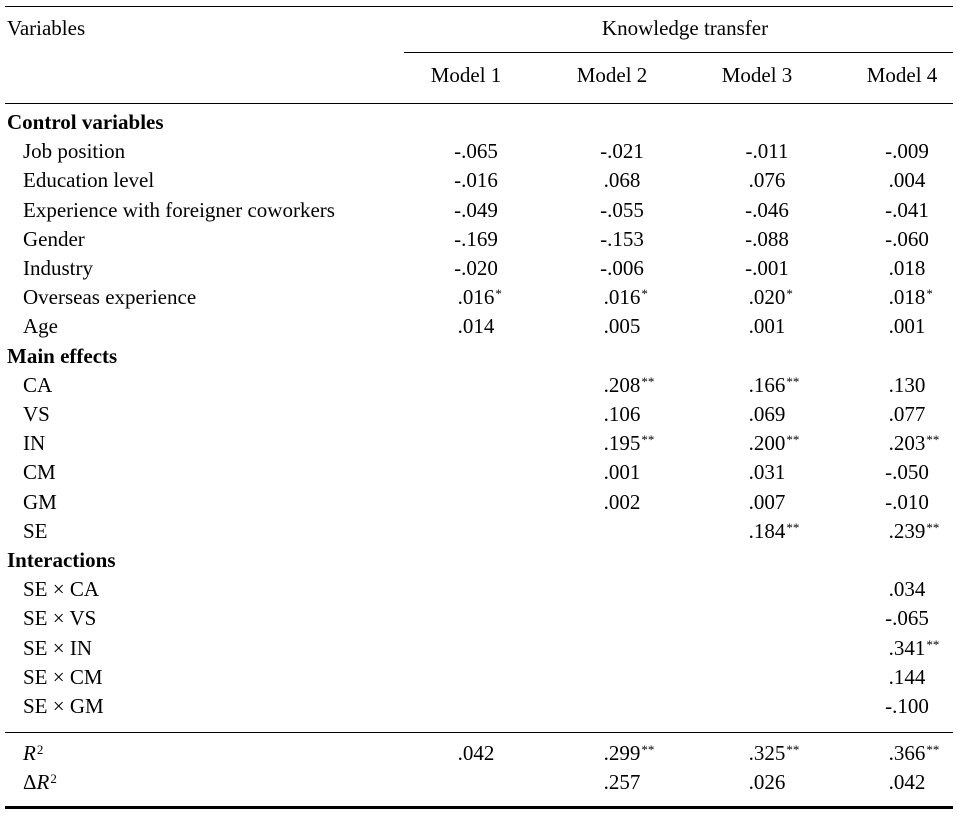 This screenshot has height=816, width=957. Describe the element at coordinates (476, 180) in the screenshot. I see `table-cell: -.016` at that location.